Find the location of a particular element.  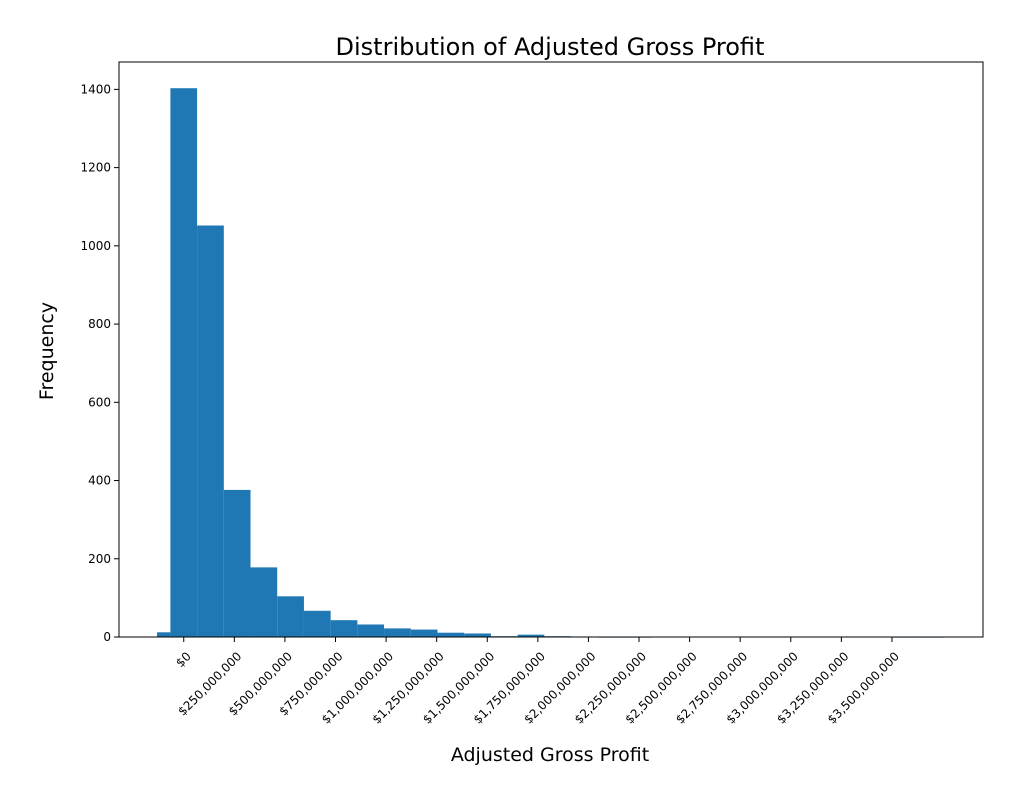

y-axis-ticks: 0 200 400 600 800 1000 1200 1400 is located at coordinates (99, 363).